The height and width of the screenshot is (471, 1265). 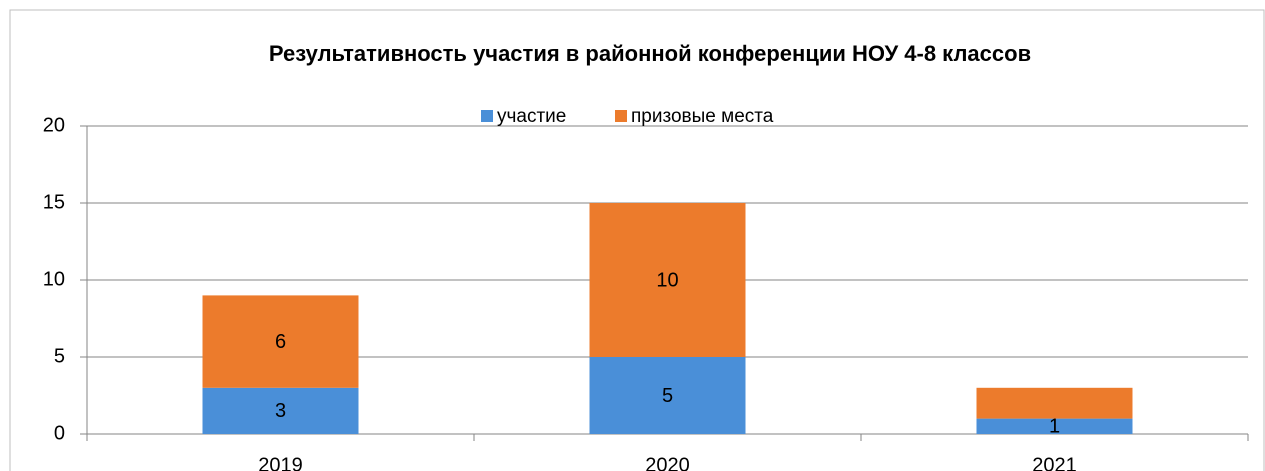 What do you see at coordinates (59, 356) in the screenshot?
I see `y-tick-label: 5` at bounding box center [59, 356].